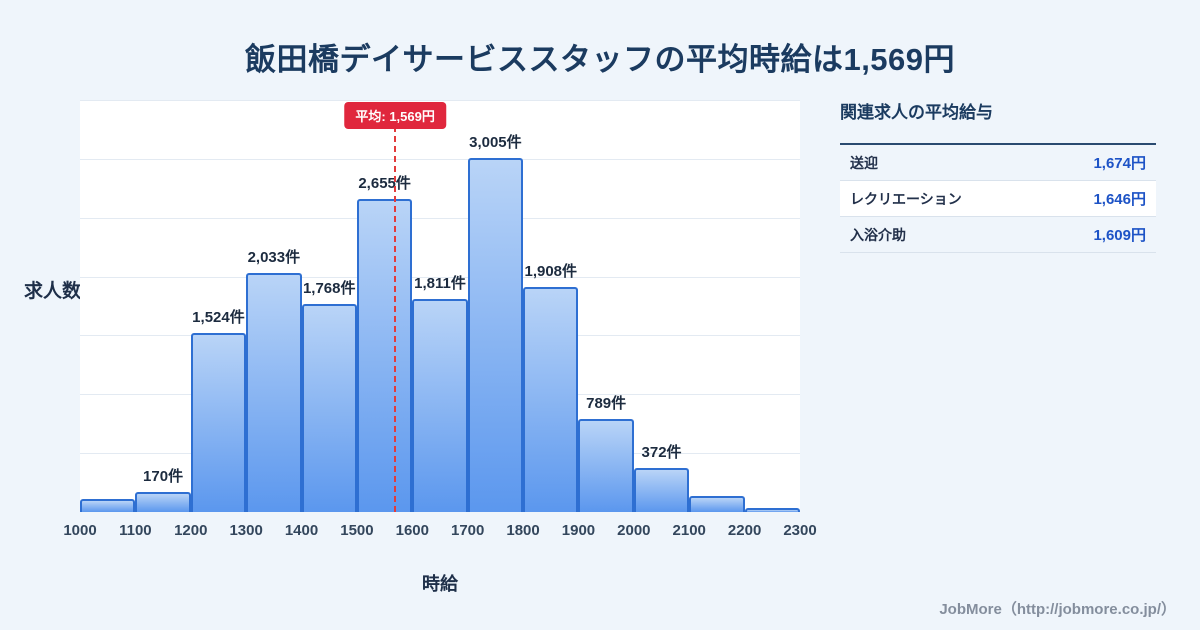  Describe the element at coordinates (578, 530) in the screenshot. I see `x-tick-label: 1900` at that location.